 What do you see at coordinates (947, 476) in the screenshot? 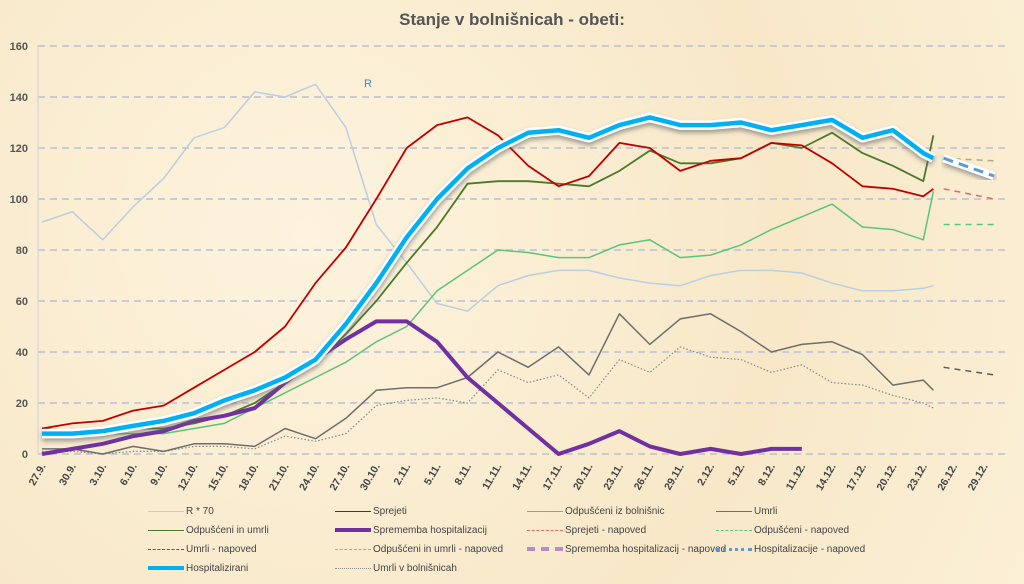
I see `x-tick-label: 26.12.` at bounding box center [947, 476].